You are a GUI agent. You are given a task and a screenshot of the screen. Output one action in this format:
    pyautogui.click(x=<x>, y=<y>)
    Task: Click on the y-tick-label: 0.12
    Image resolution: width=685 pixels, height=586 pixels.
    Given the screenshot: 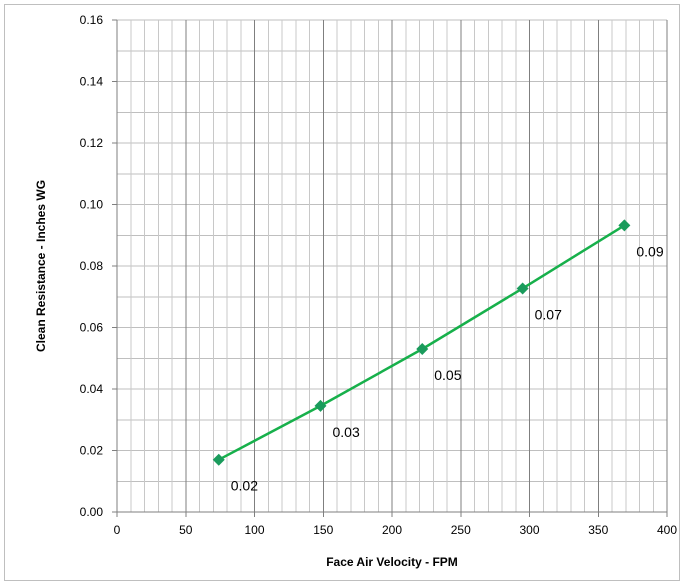 What is the action you would take?
    pyautogui.click(x=92, y=143)
    